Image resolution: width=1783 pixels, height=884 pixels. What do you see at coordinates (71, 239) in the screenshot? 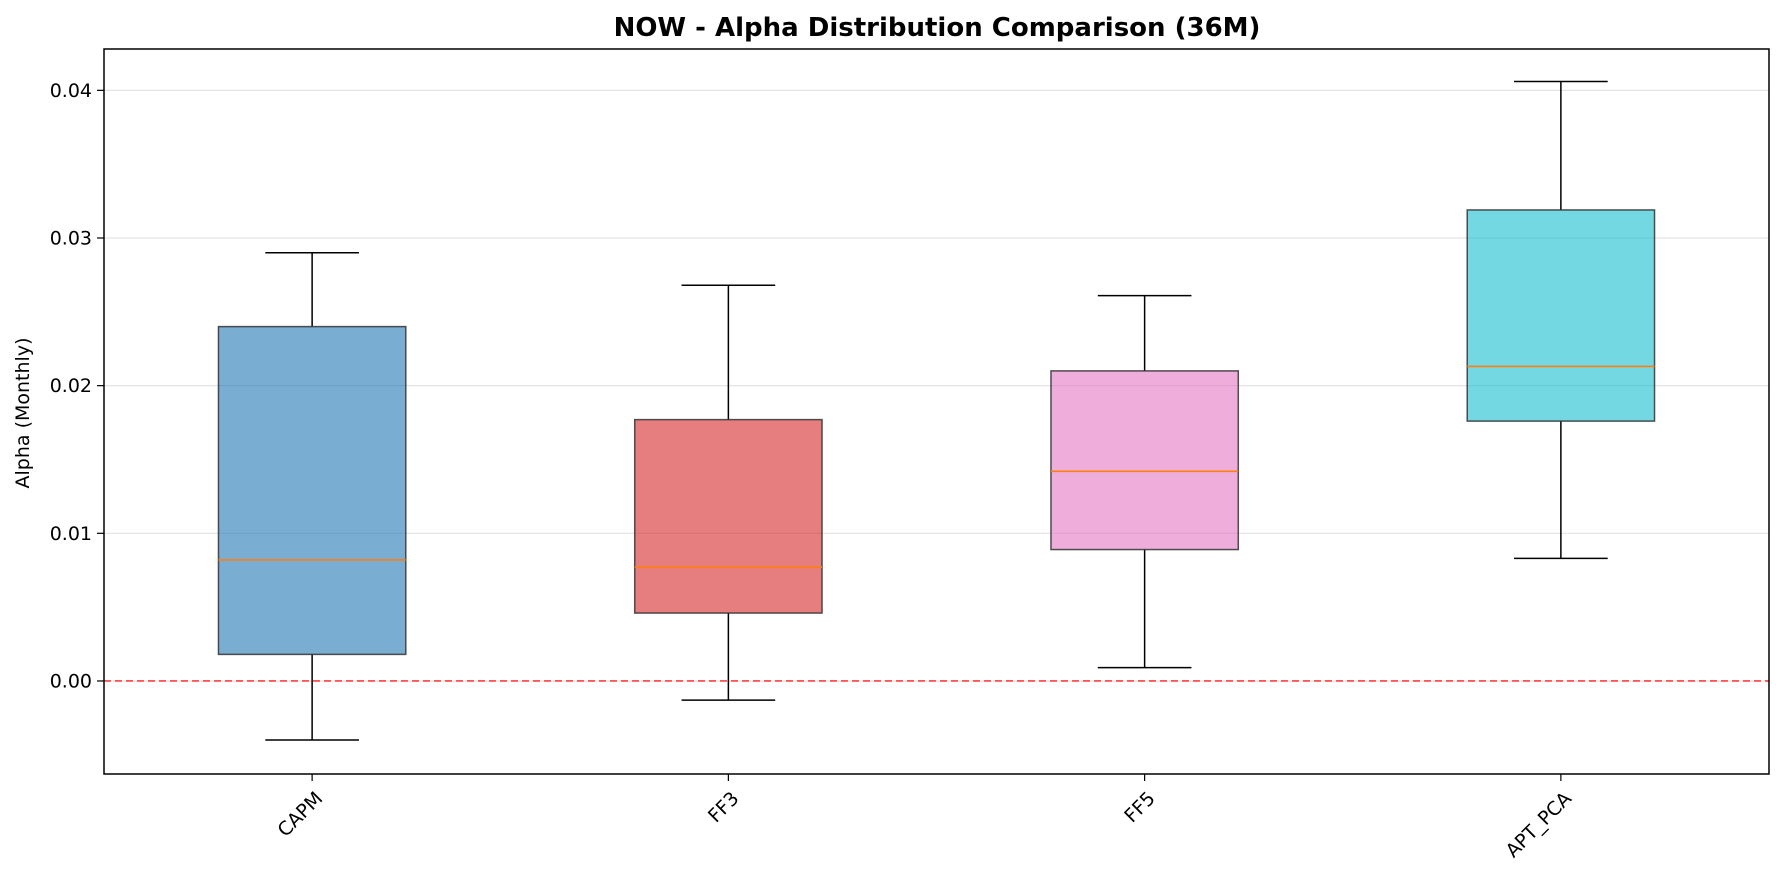
I see `y-tick-label: 0.03` at bounding box center [71, 239].